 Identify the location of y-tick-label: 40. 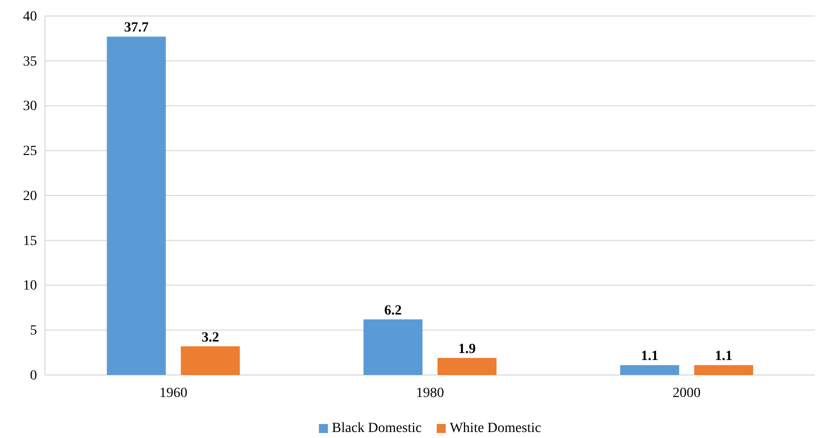
(30, 16).